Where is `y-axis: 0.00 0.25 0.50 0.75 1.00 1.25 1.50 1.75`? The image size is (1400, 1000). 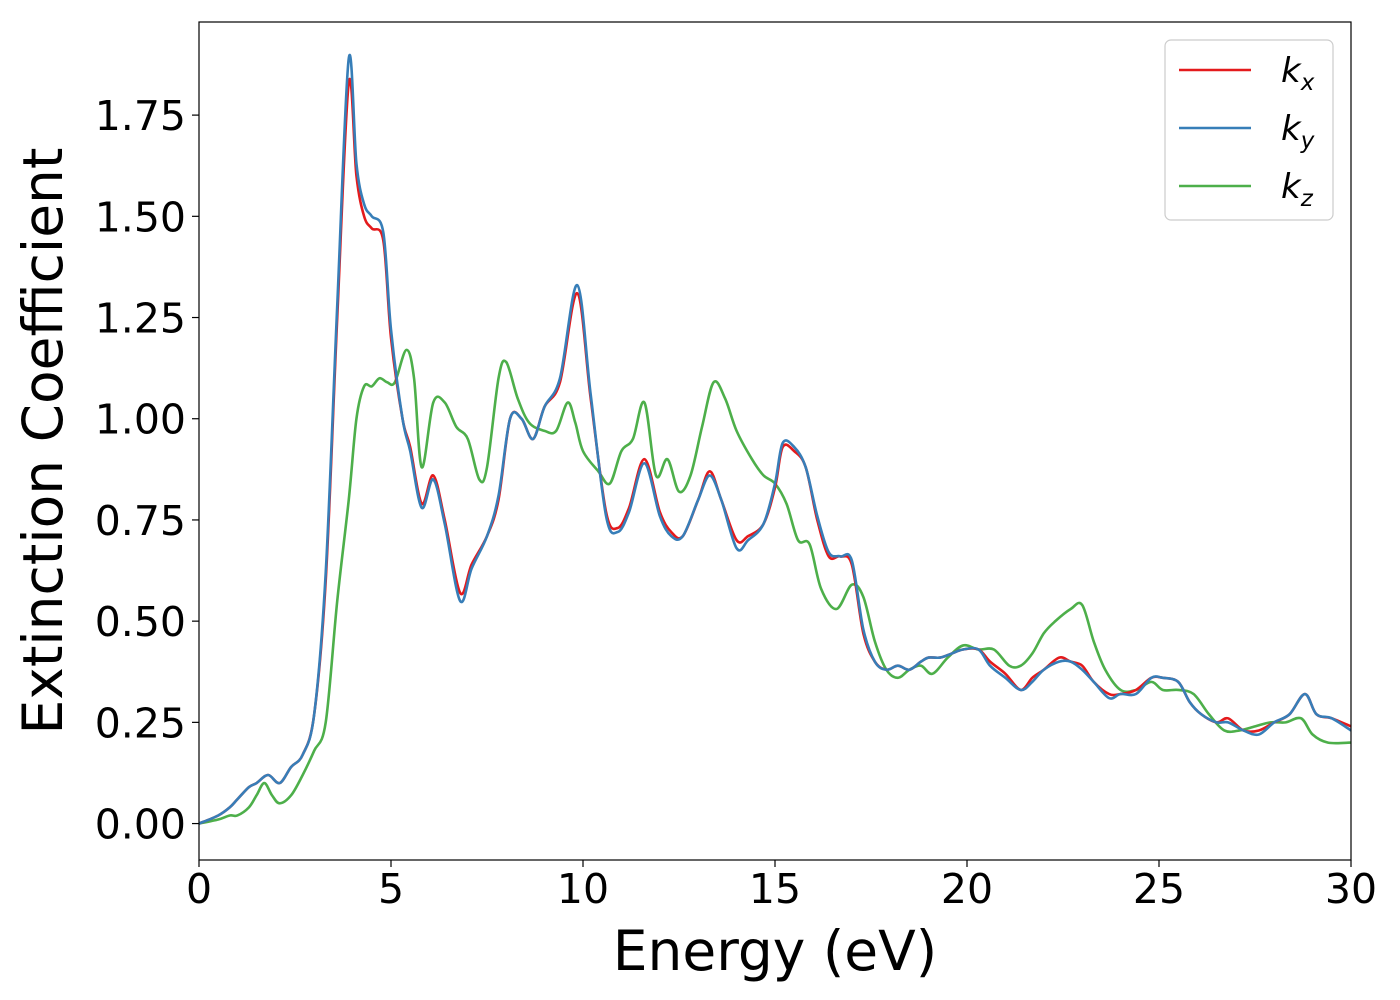
y-axis: 0.00 0.25 0.50 0.75 1.00 1.25 1.50 1.75 is located at coordinates (147, 470).